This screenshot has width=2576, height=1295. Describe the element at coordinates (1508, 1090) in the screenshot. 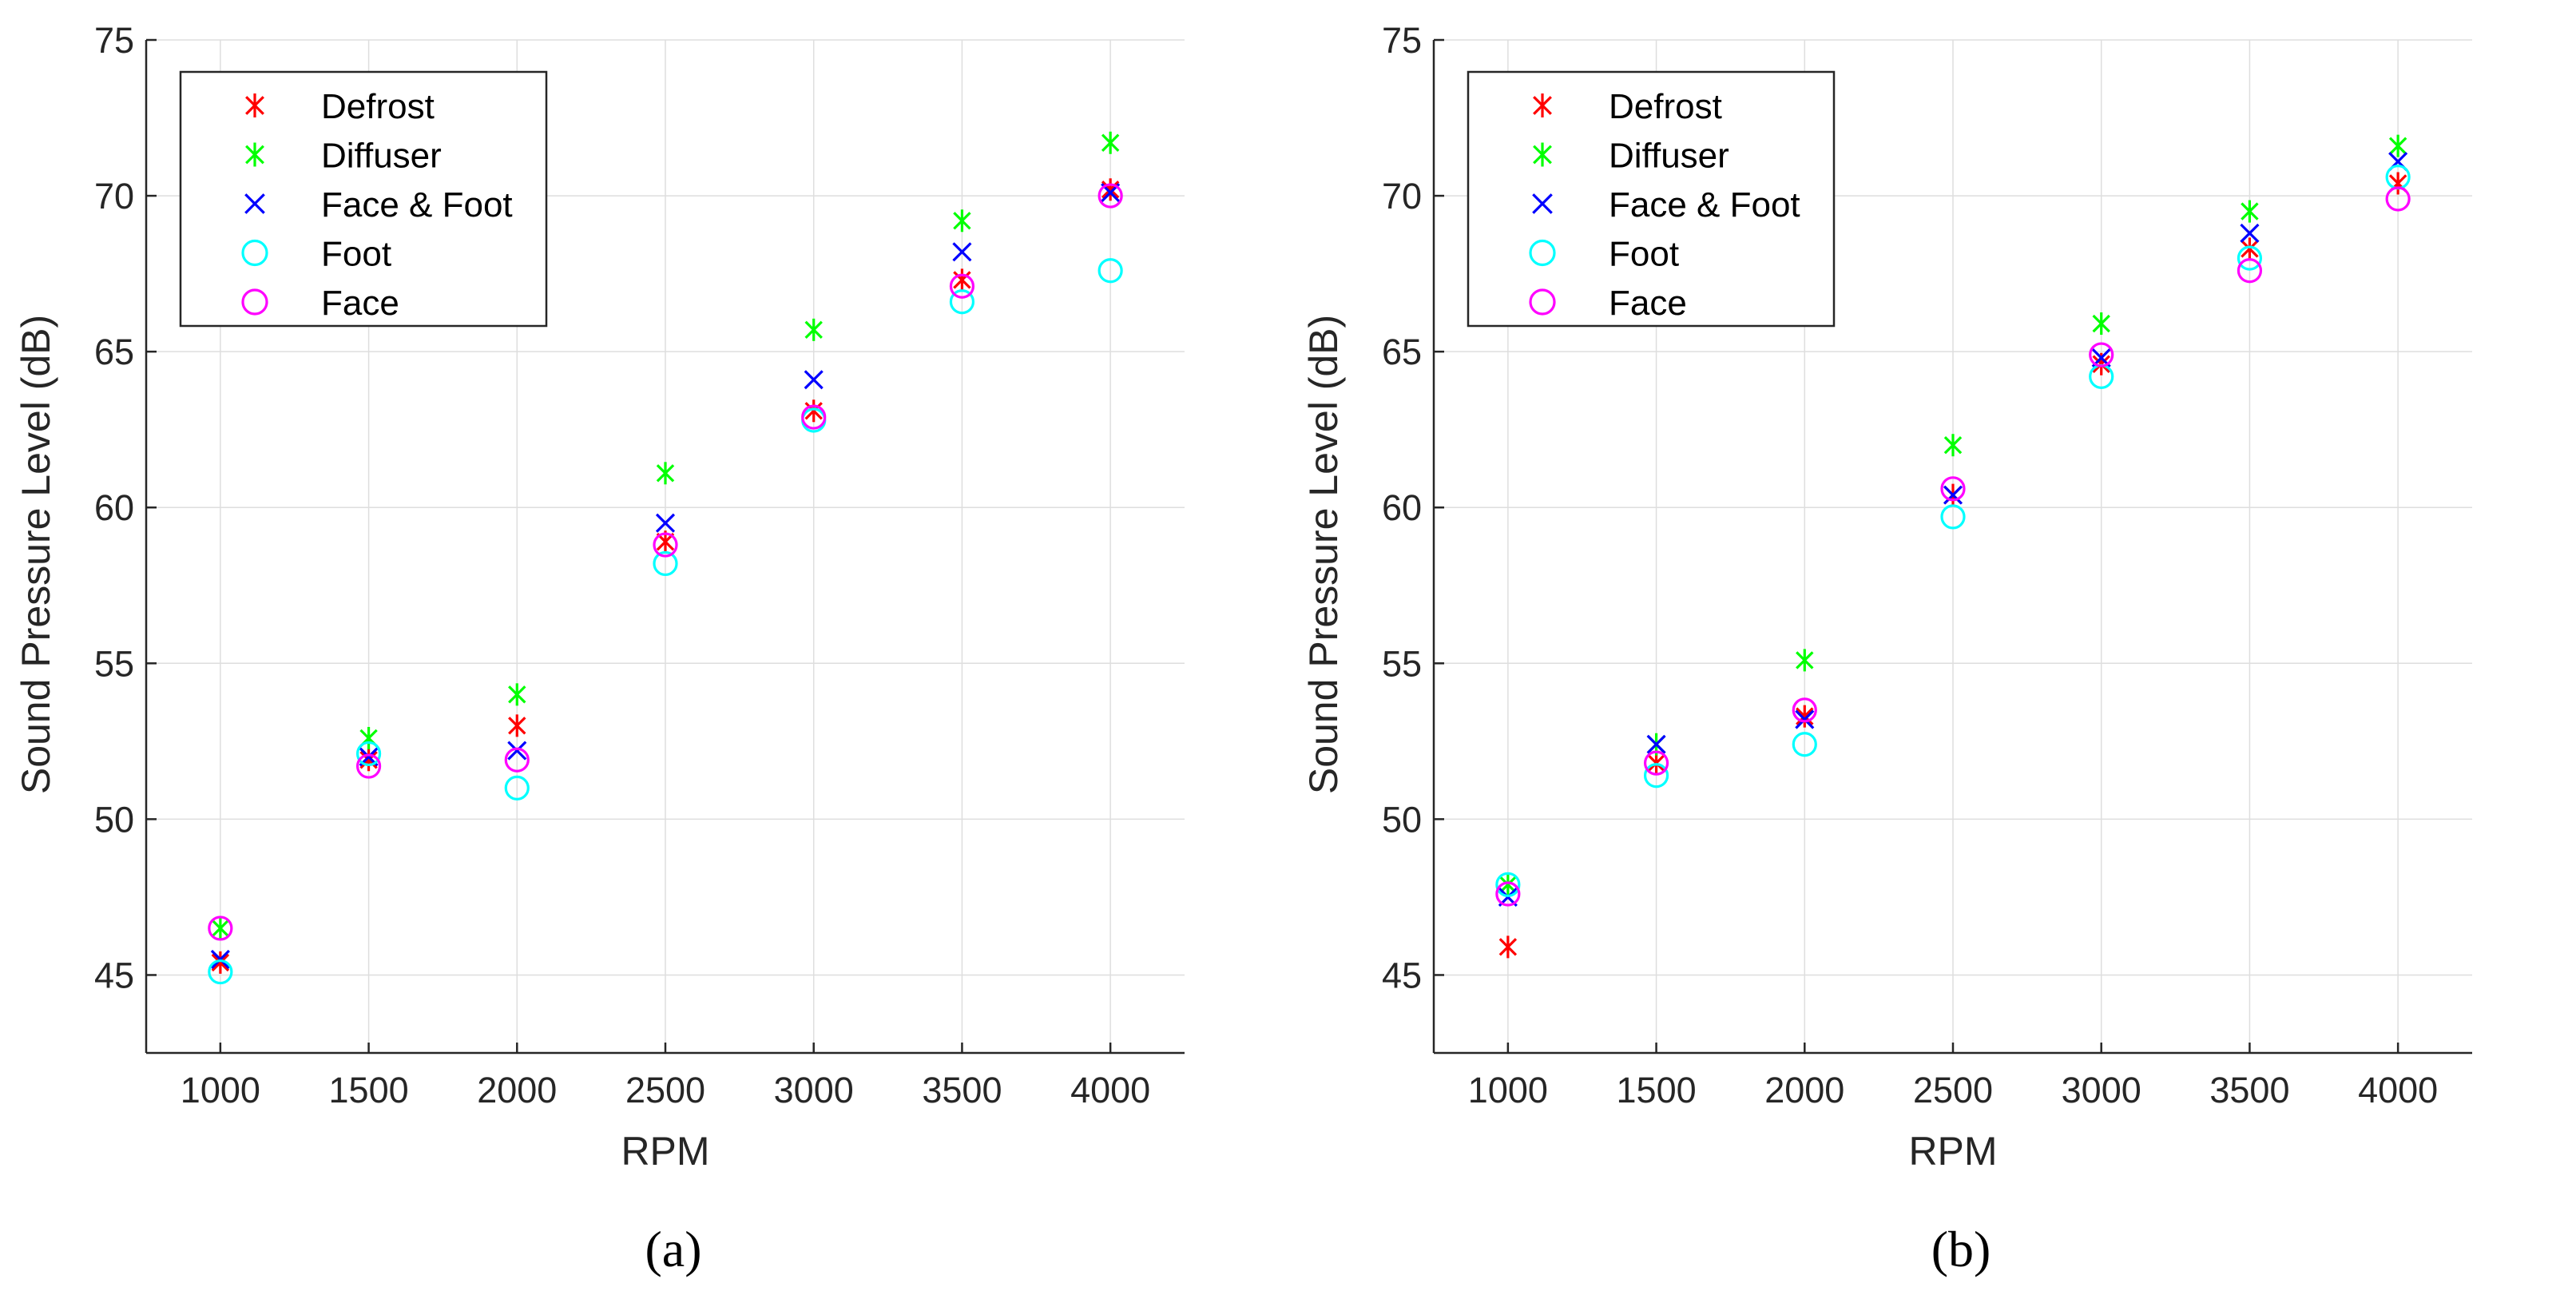

I see `x-tick-label: 1000` at that location.